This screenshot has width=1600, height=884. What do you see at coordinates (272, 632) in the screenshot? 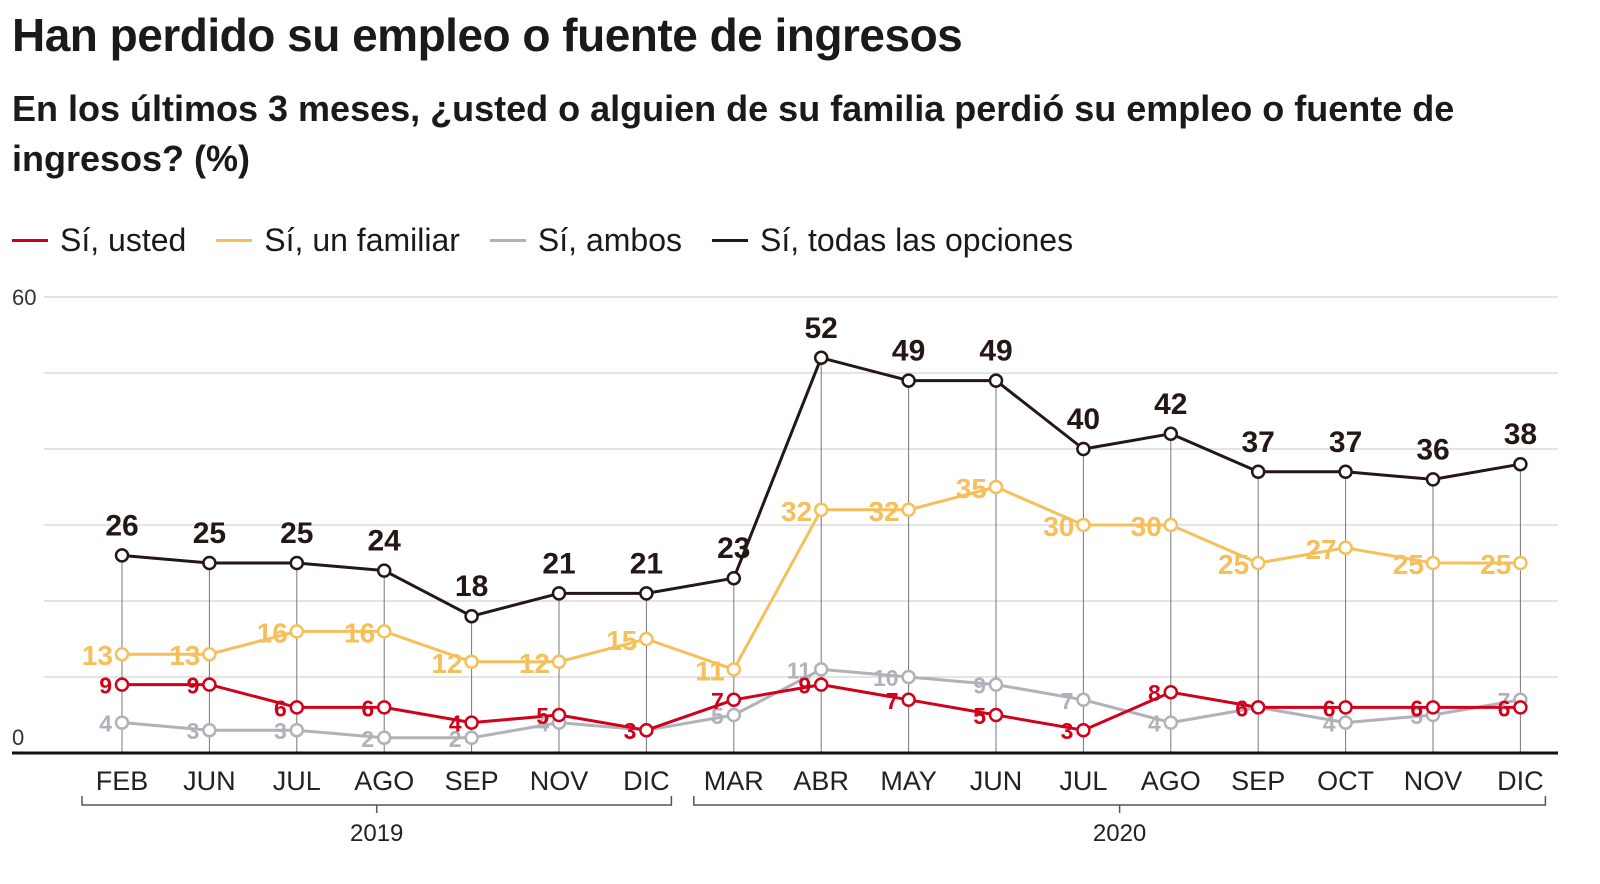
I see `data-label: 16` at bounding box center [272, 632].